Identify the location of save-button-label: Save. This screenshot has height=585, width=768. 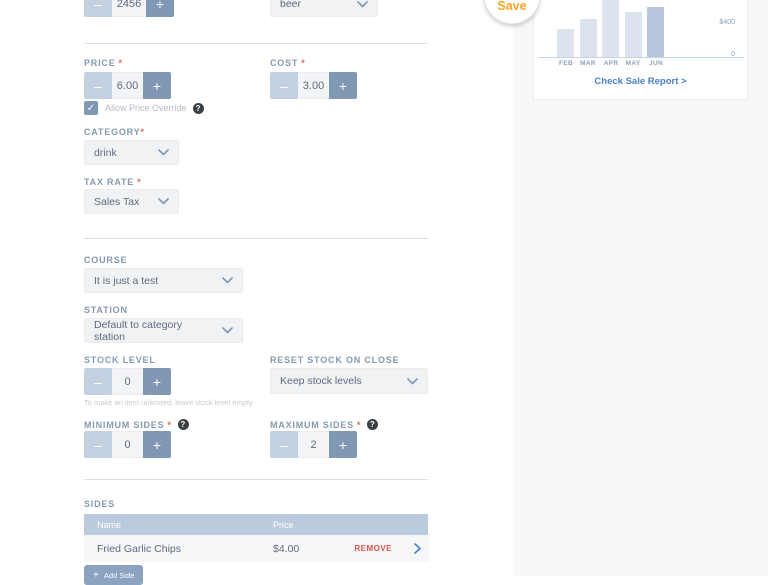
(512, 6).